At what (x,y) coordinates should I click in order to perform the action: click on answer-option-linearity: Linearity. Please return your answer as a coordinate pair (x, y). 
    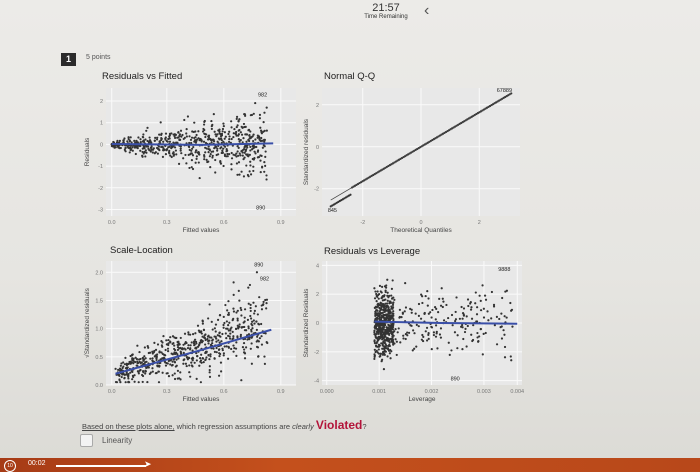
    Looking at the image, I should click on (106, 440).